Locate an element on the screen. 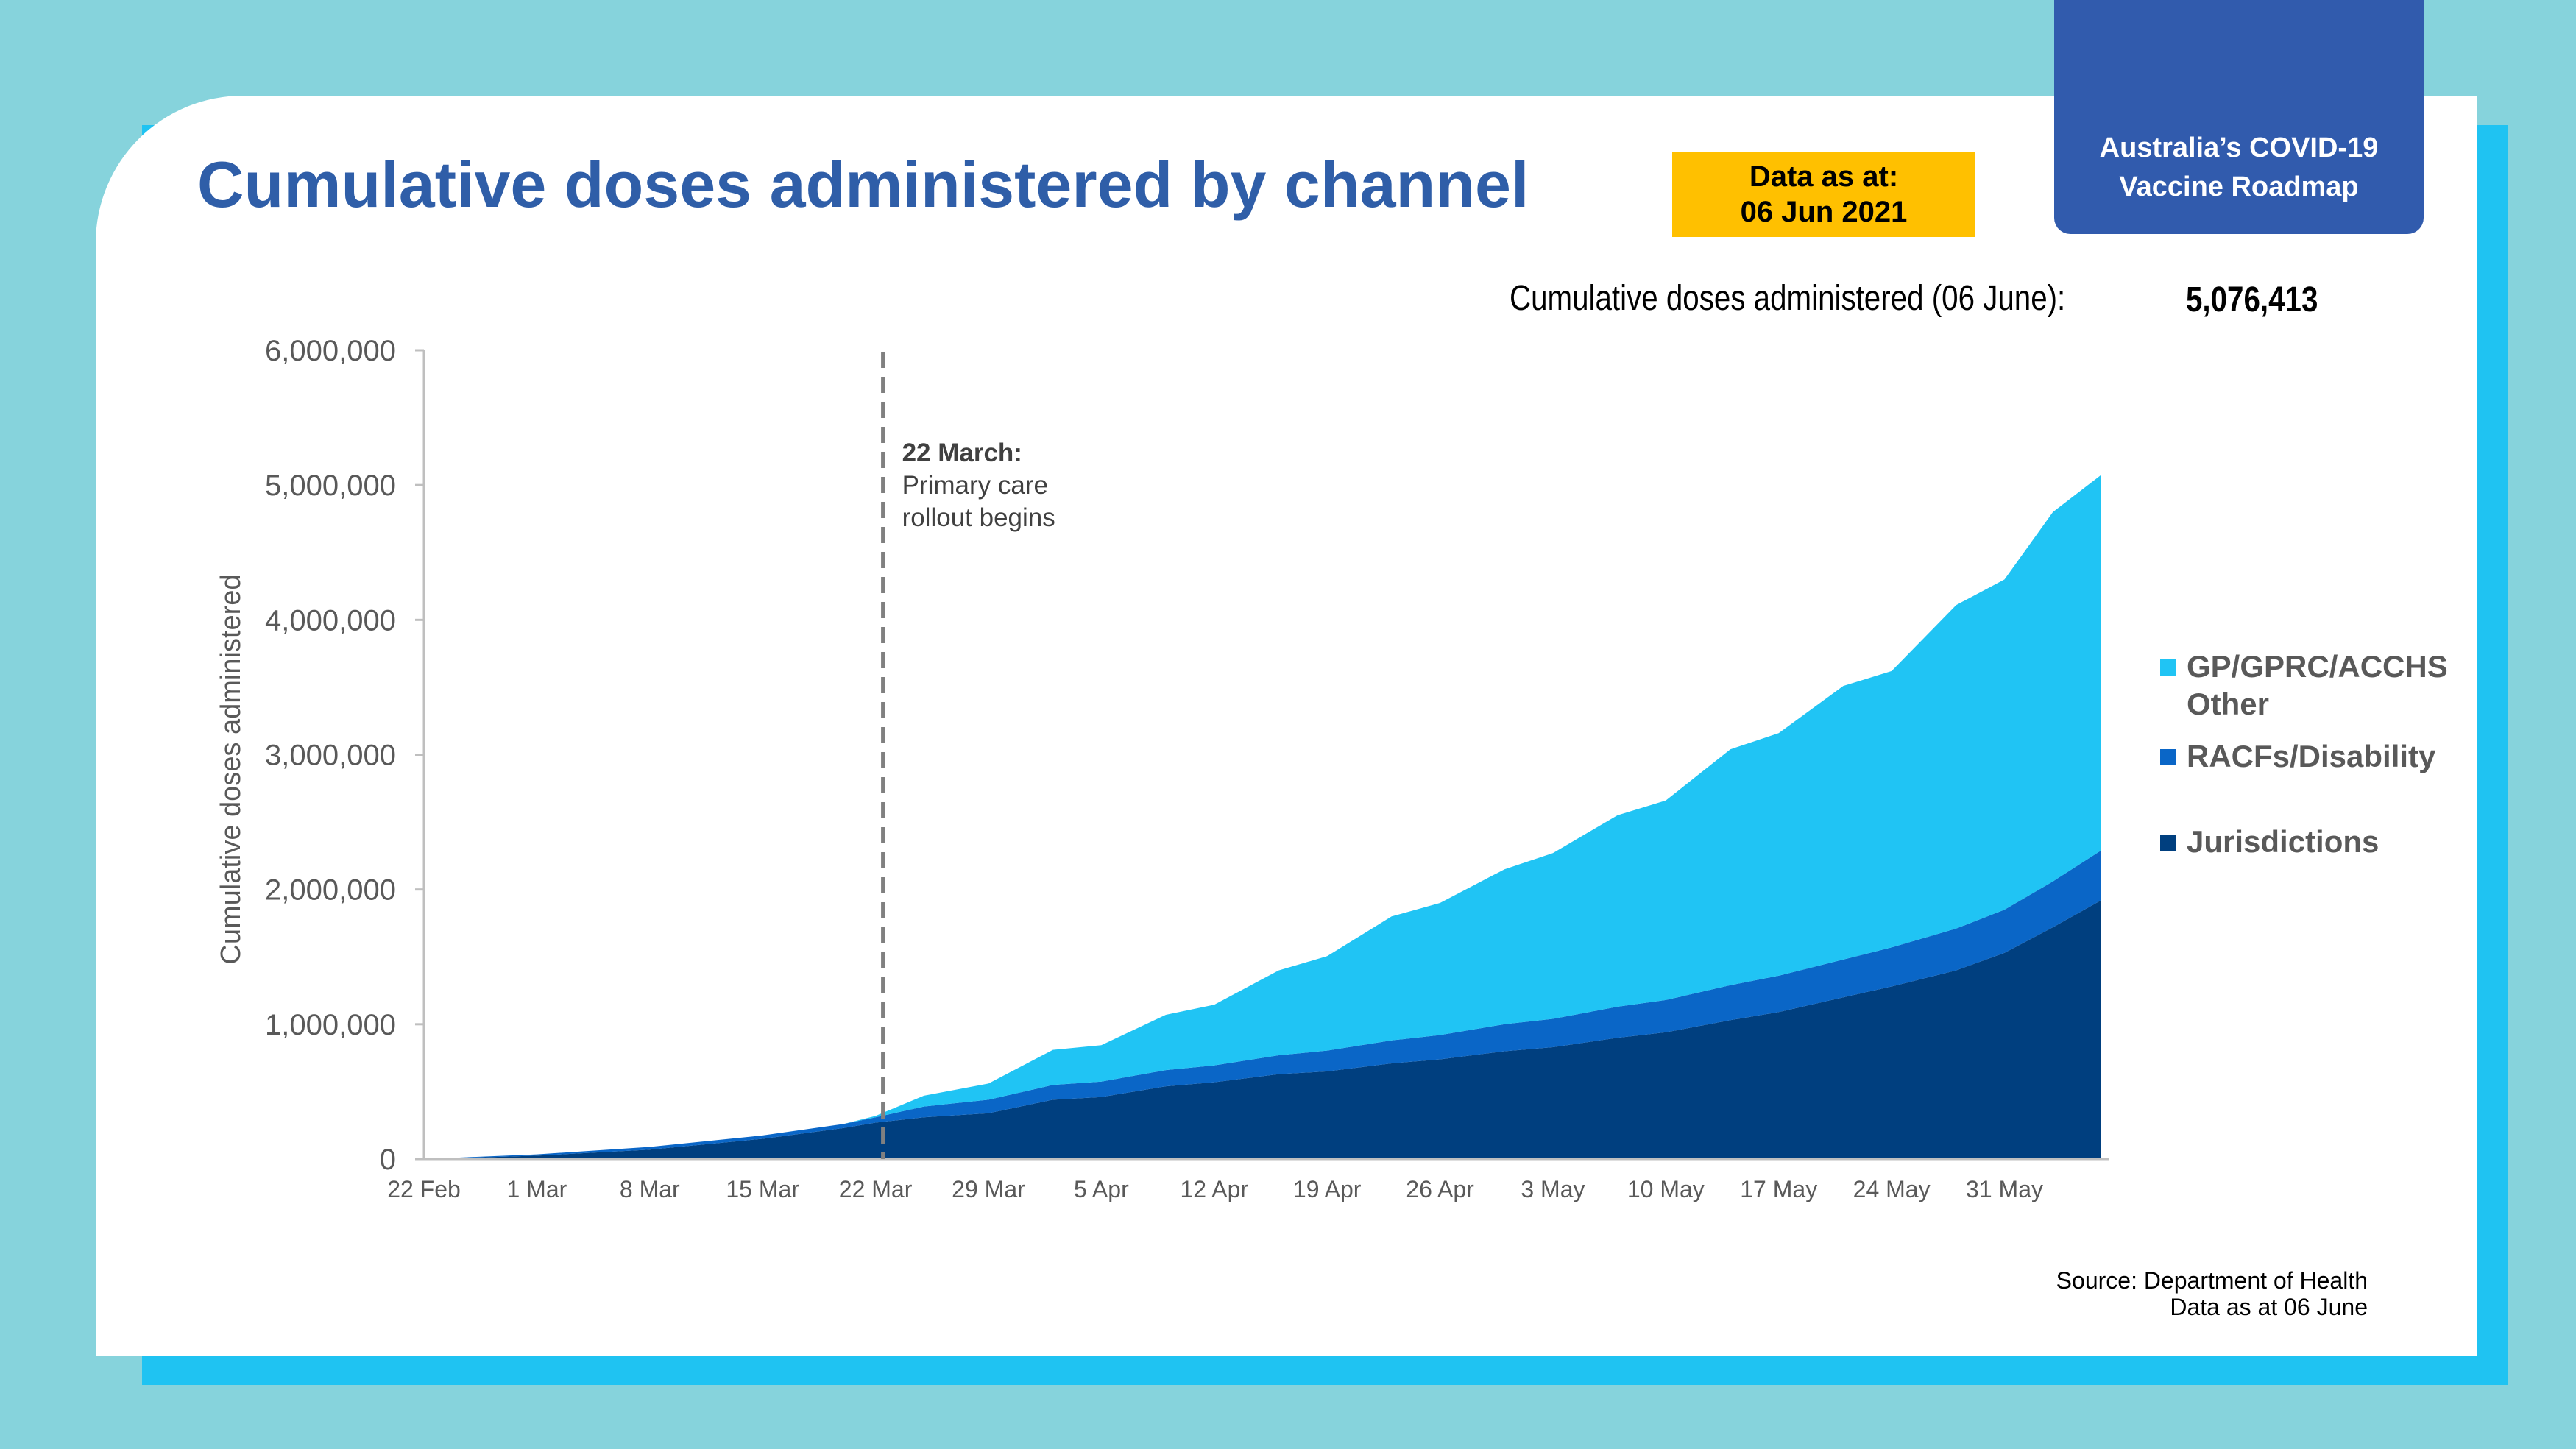 Image resolution: width=2576 pixels, height=1449 pixels. y-tick-label: 5,000,000 is located at coordinates (330, 486).